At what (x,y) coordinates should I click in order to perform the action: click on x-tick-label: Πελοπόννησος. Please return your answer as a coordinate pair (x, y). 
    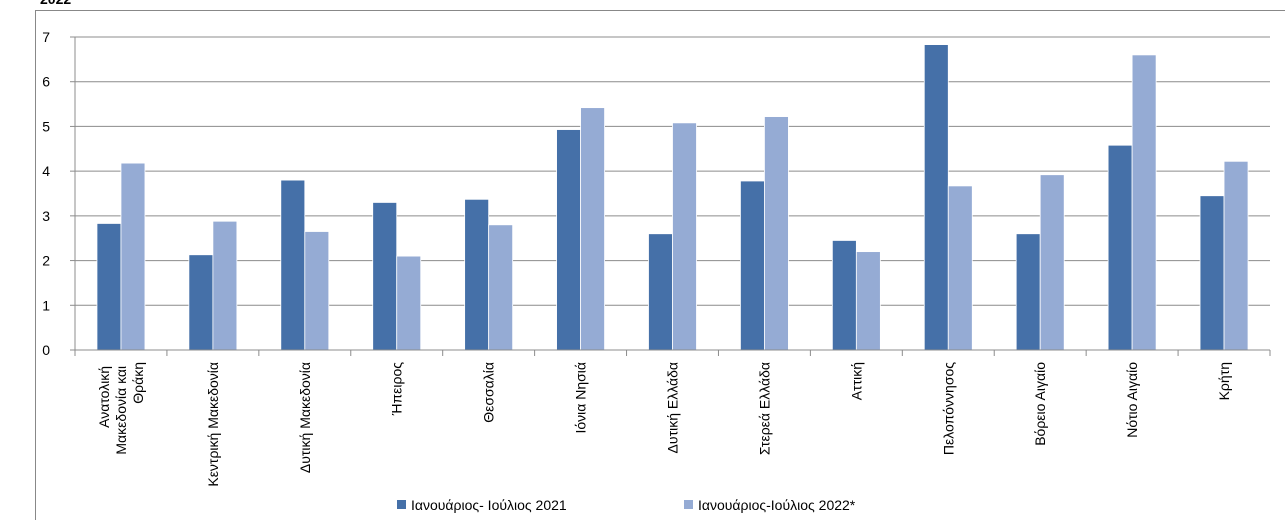
    Looking at the image, I should click on (948, 408).